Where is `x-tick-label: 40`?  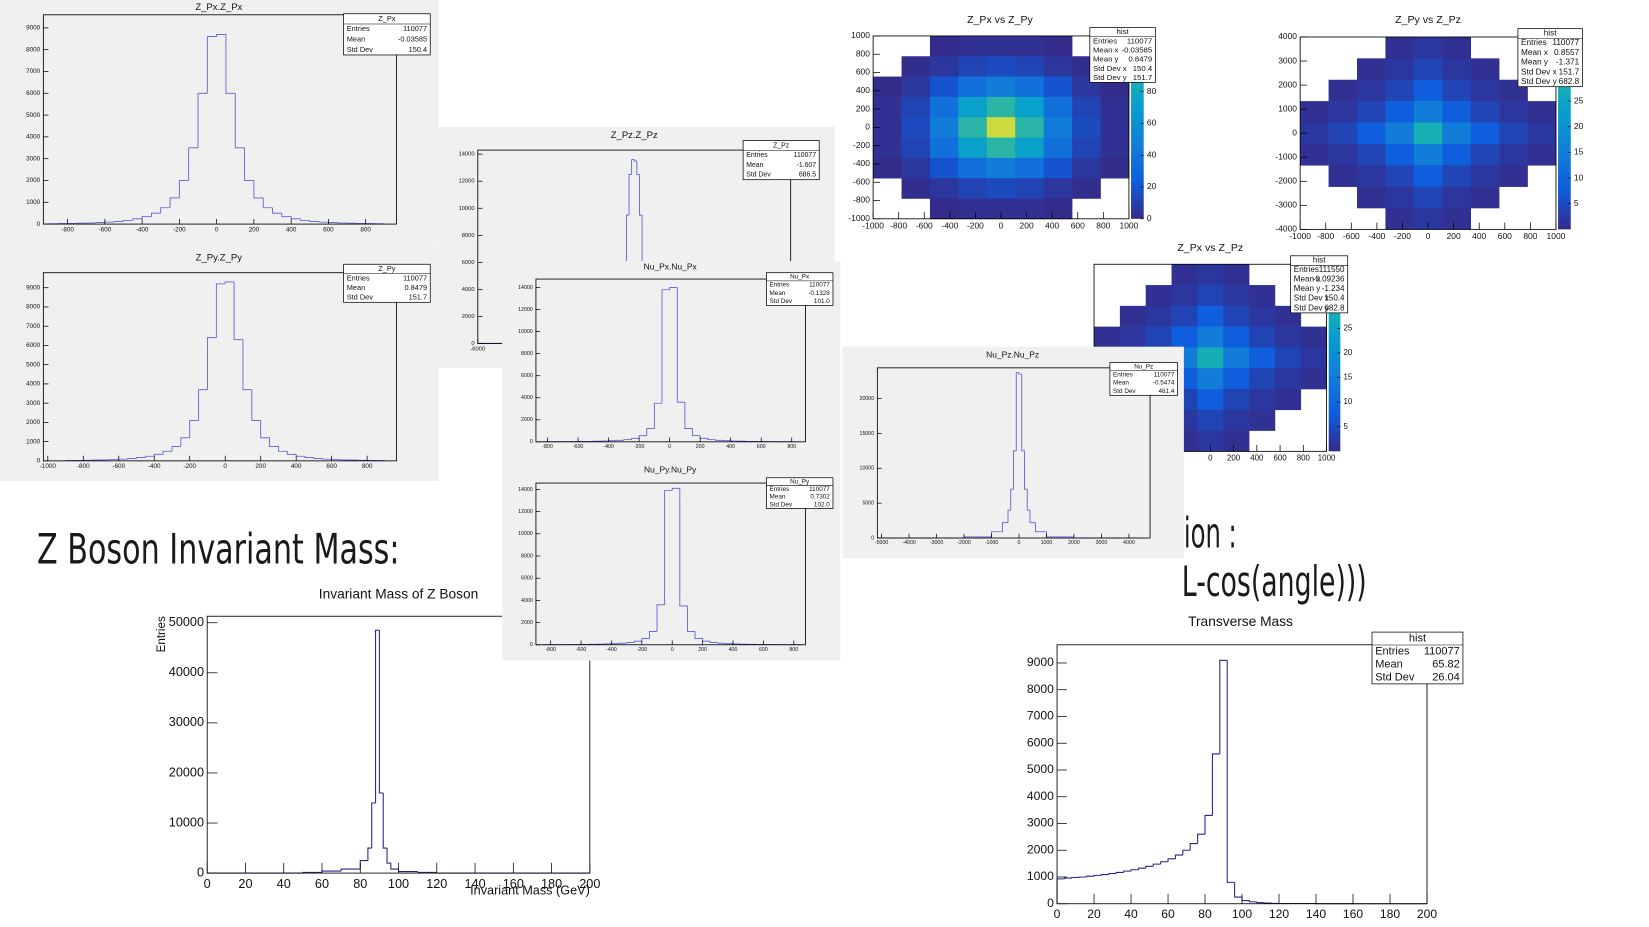 x-tick-label: 40 is located at coordinates (284, 884).